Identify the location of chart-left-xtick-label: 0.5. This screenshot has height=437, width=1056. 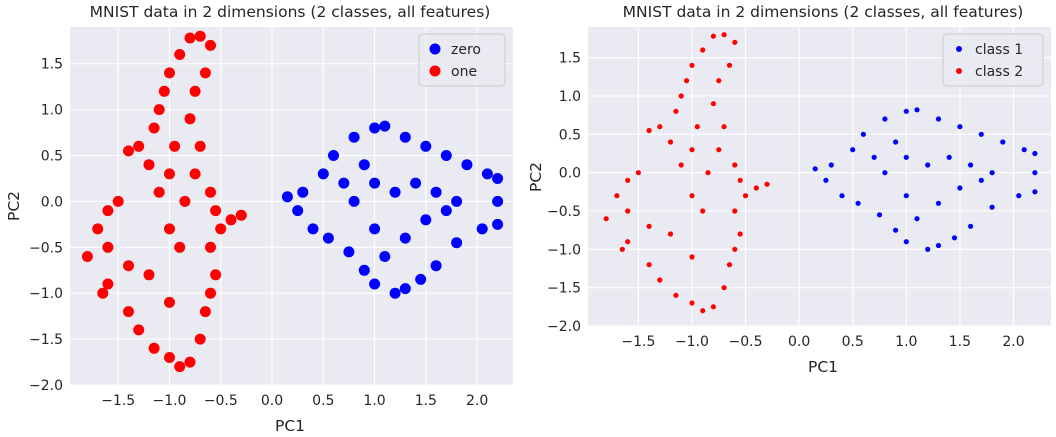
(323, 401).